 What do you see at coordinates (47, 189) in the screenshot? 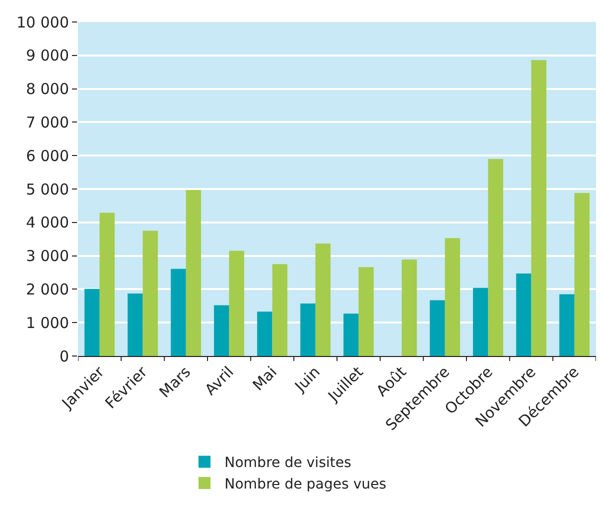
I see `y-tick-label: 5 000` at bounding box center [47, 189].